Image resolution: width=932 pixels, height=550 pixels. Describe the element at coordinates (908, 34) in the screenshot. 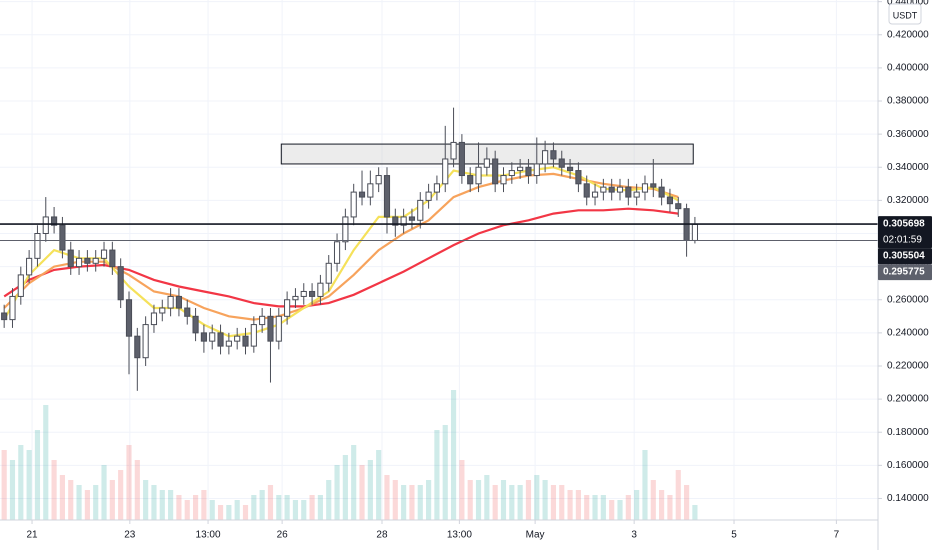

I see `y-tick-label: 0.420000` at that location.